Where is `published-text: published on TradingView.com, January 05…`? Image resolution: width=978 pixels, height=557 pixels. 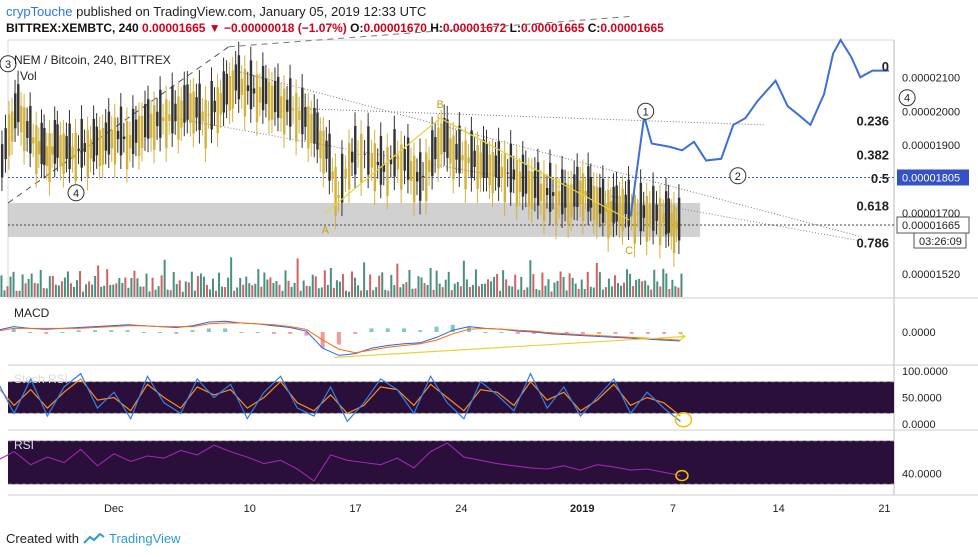
published-text: published on TradingView.com, January 05… is located at coordinates (251, 11).